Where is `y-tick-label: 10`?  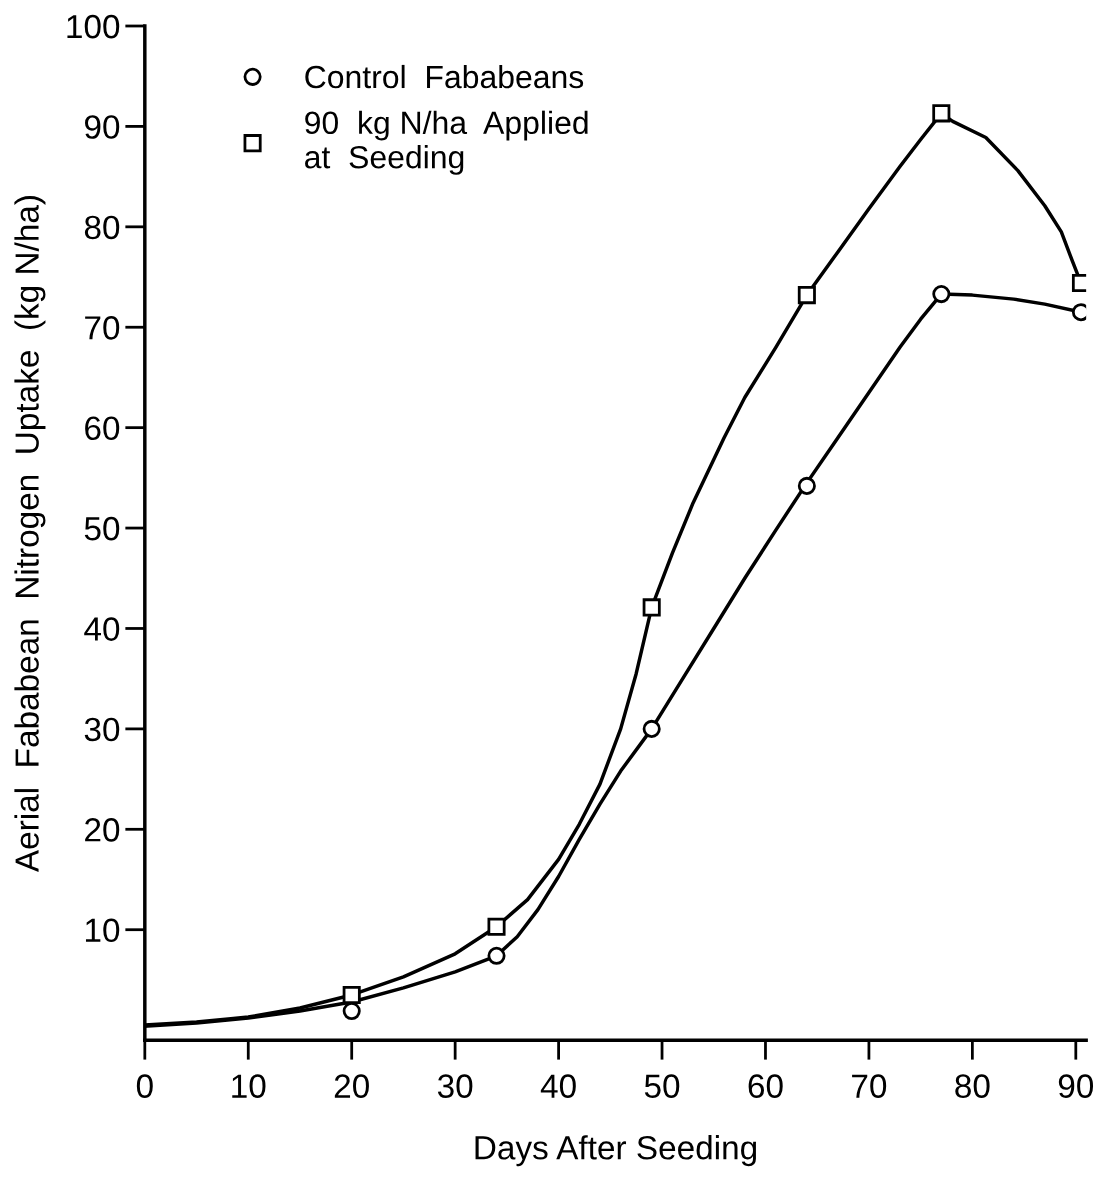 y-tick-label: 10 is located at coordinates (102, 930).